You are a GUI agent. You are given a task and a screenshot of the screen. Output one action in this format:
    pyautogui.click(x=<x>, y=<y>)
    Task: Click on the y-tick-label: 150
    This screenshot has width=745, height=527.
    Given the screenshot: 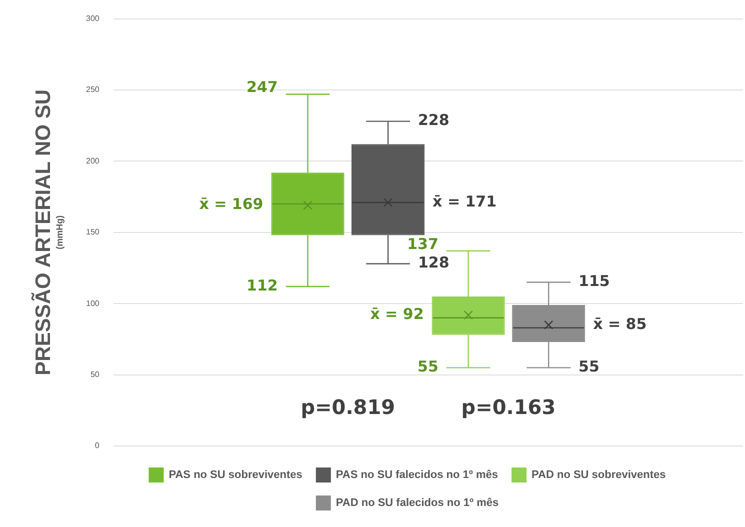 What is the action you would take?
    pyautogui.click(x=93, y=232)
    